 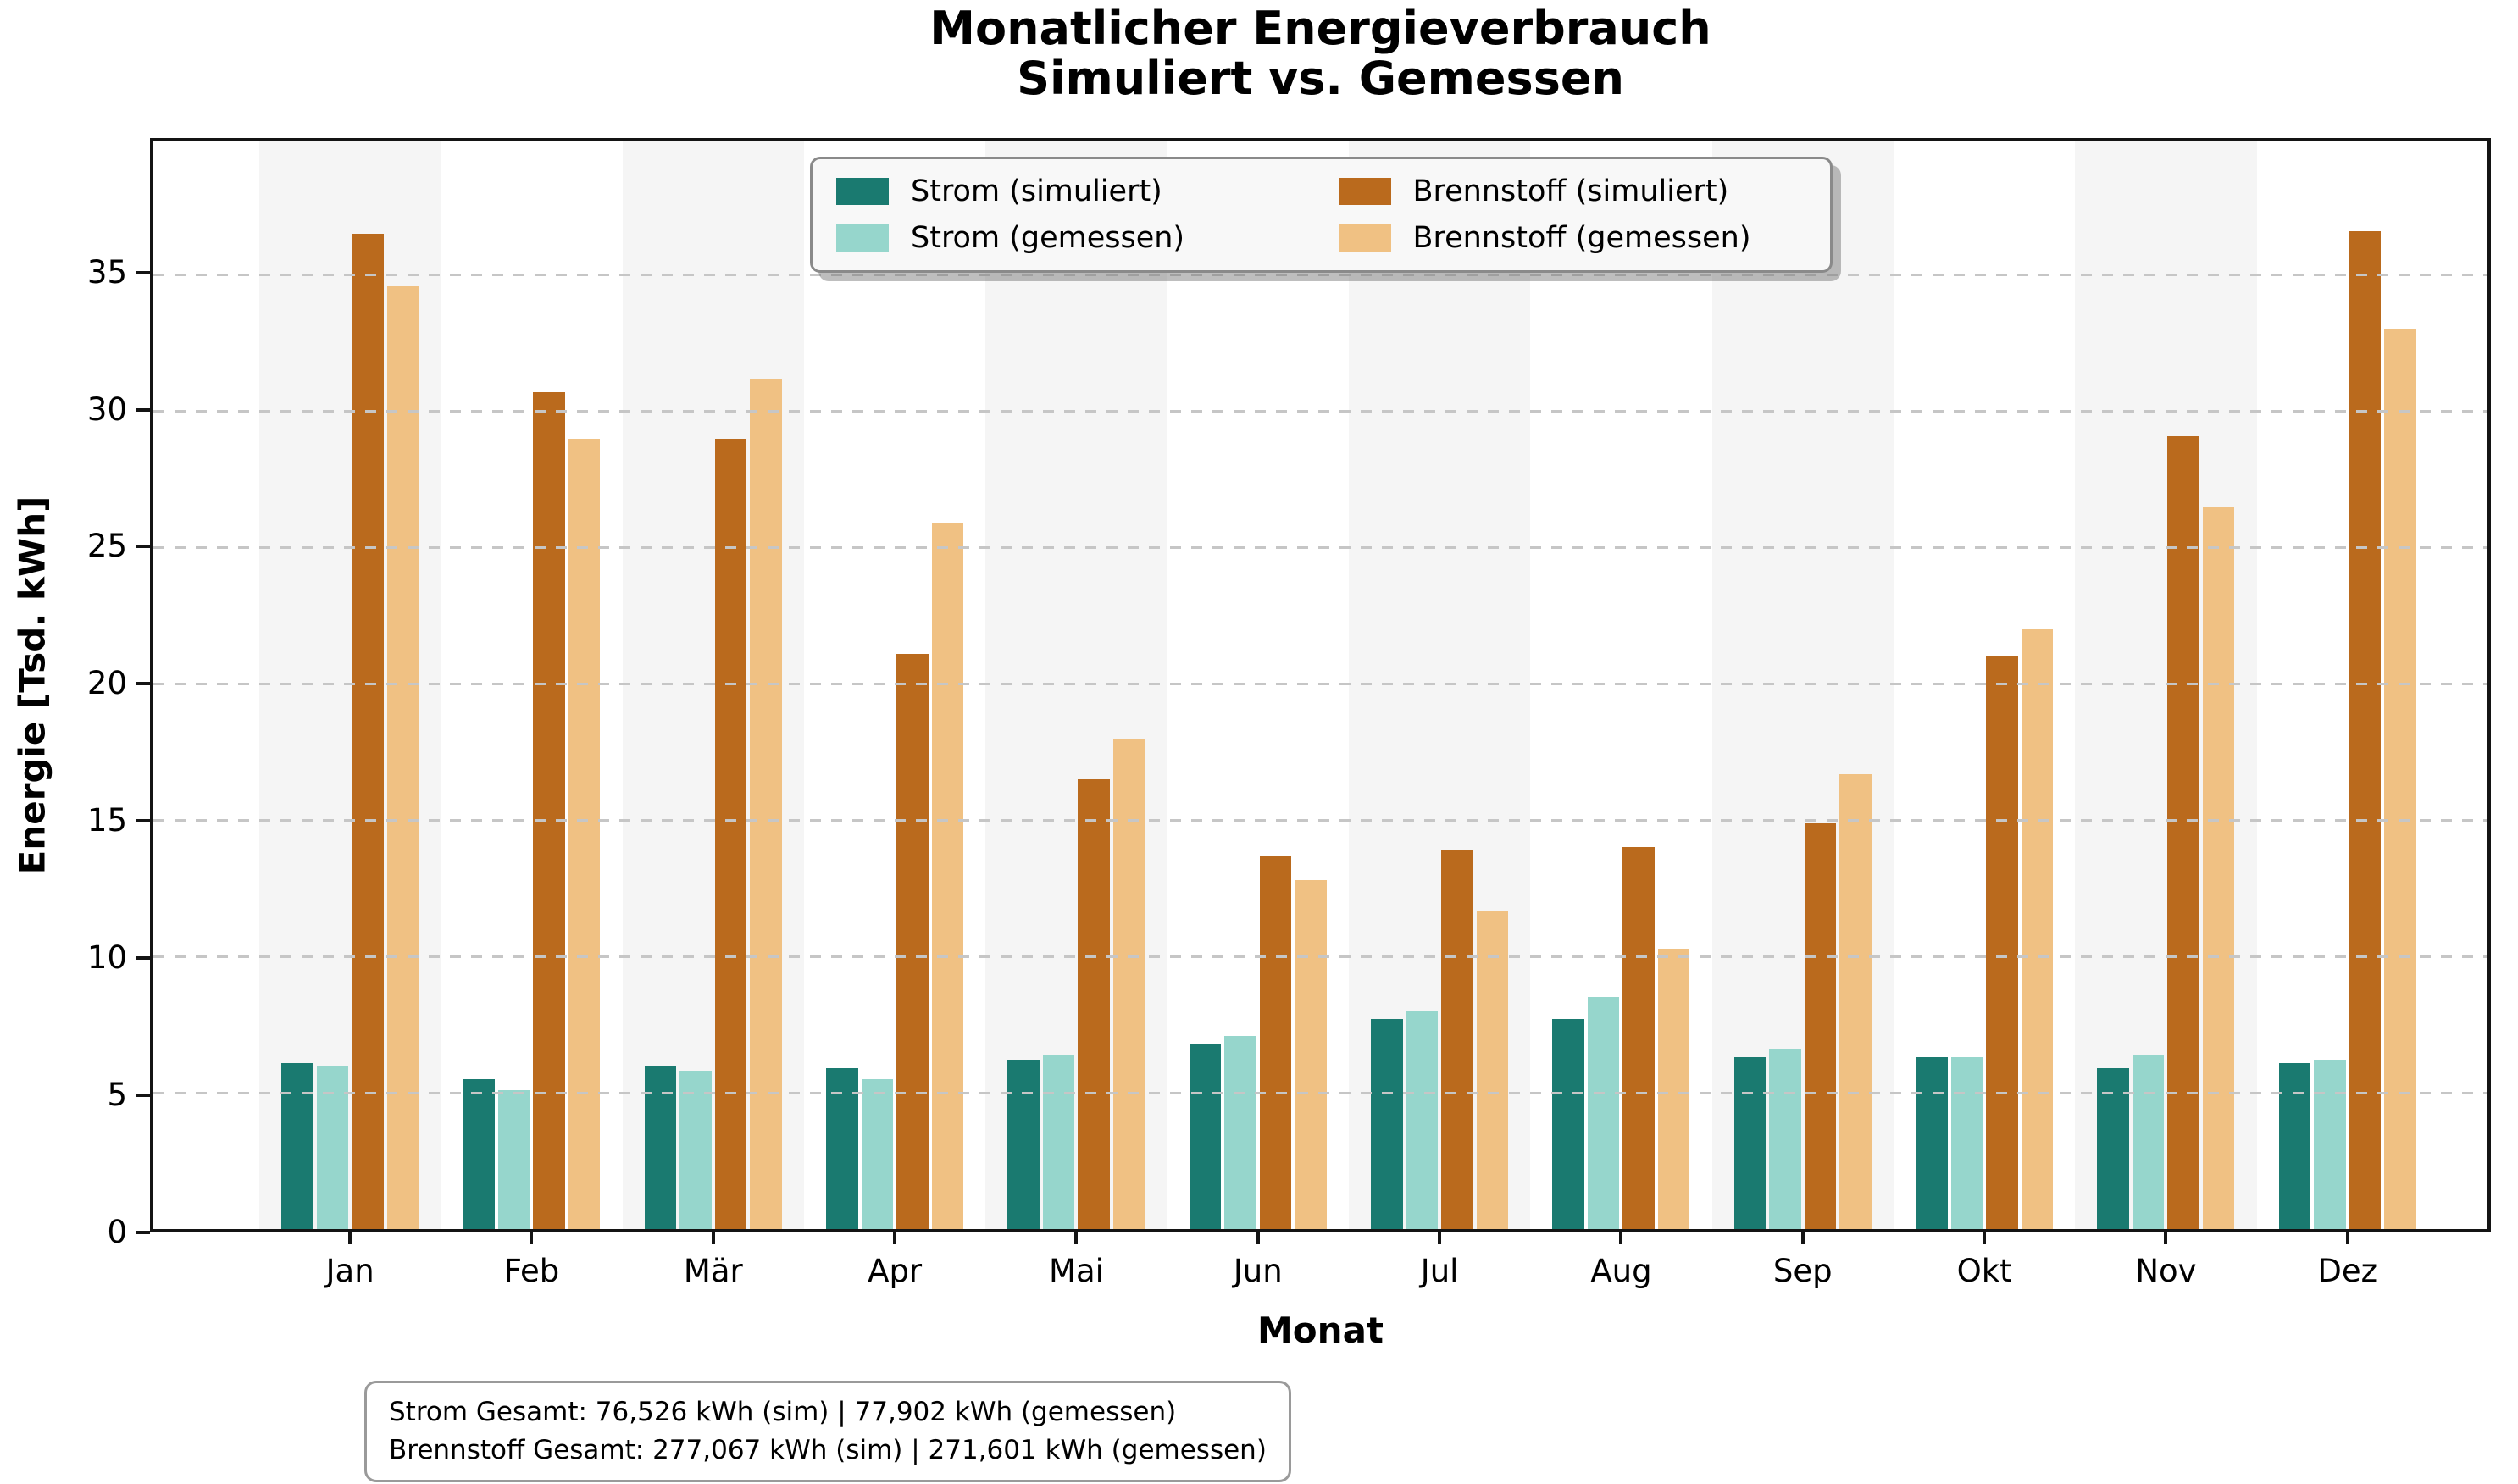 What do you see at coordinates (2400, 779) in the screenshot?
I see `bar-brennstoff-gemessen-dez` at bounding box center [2400, 779].